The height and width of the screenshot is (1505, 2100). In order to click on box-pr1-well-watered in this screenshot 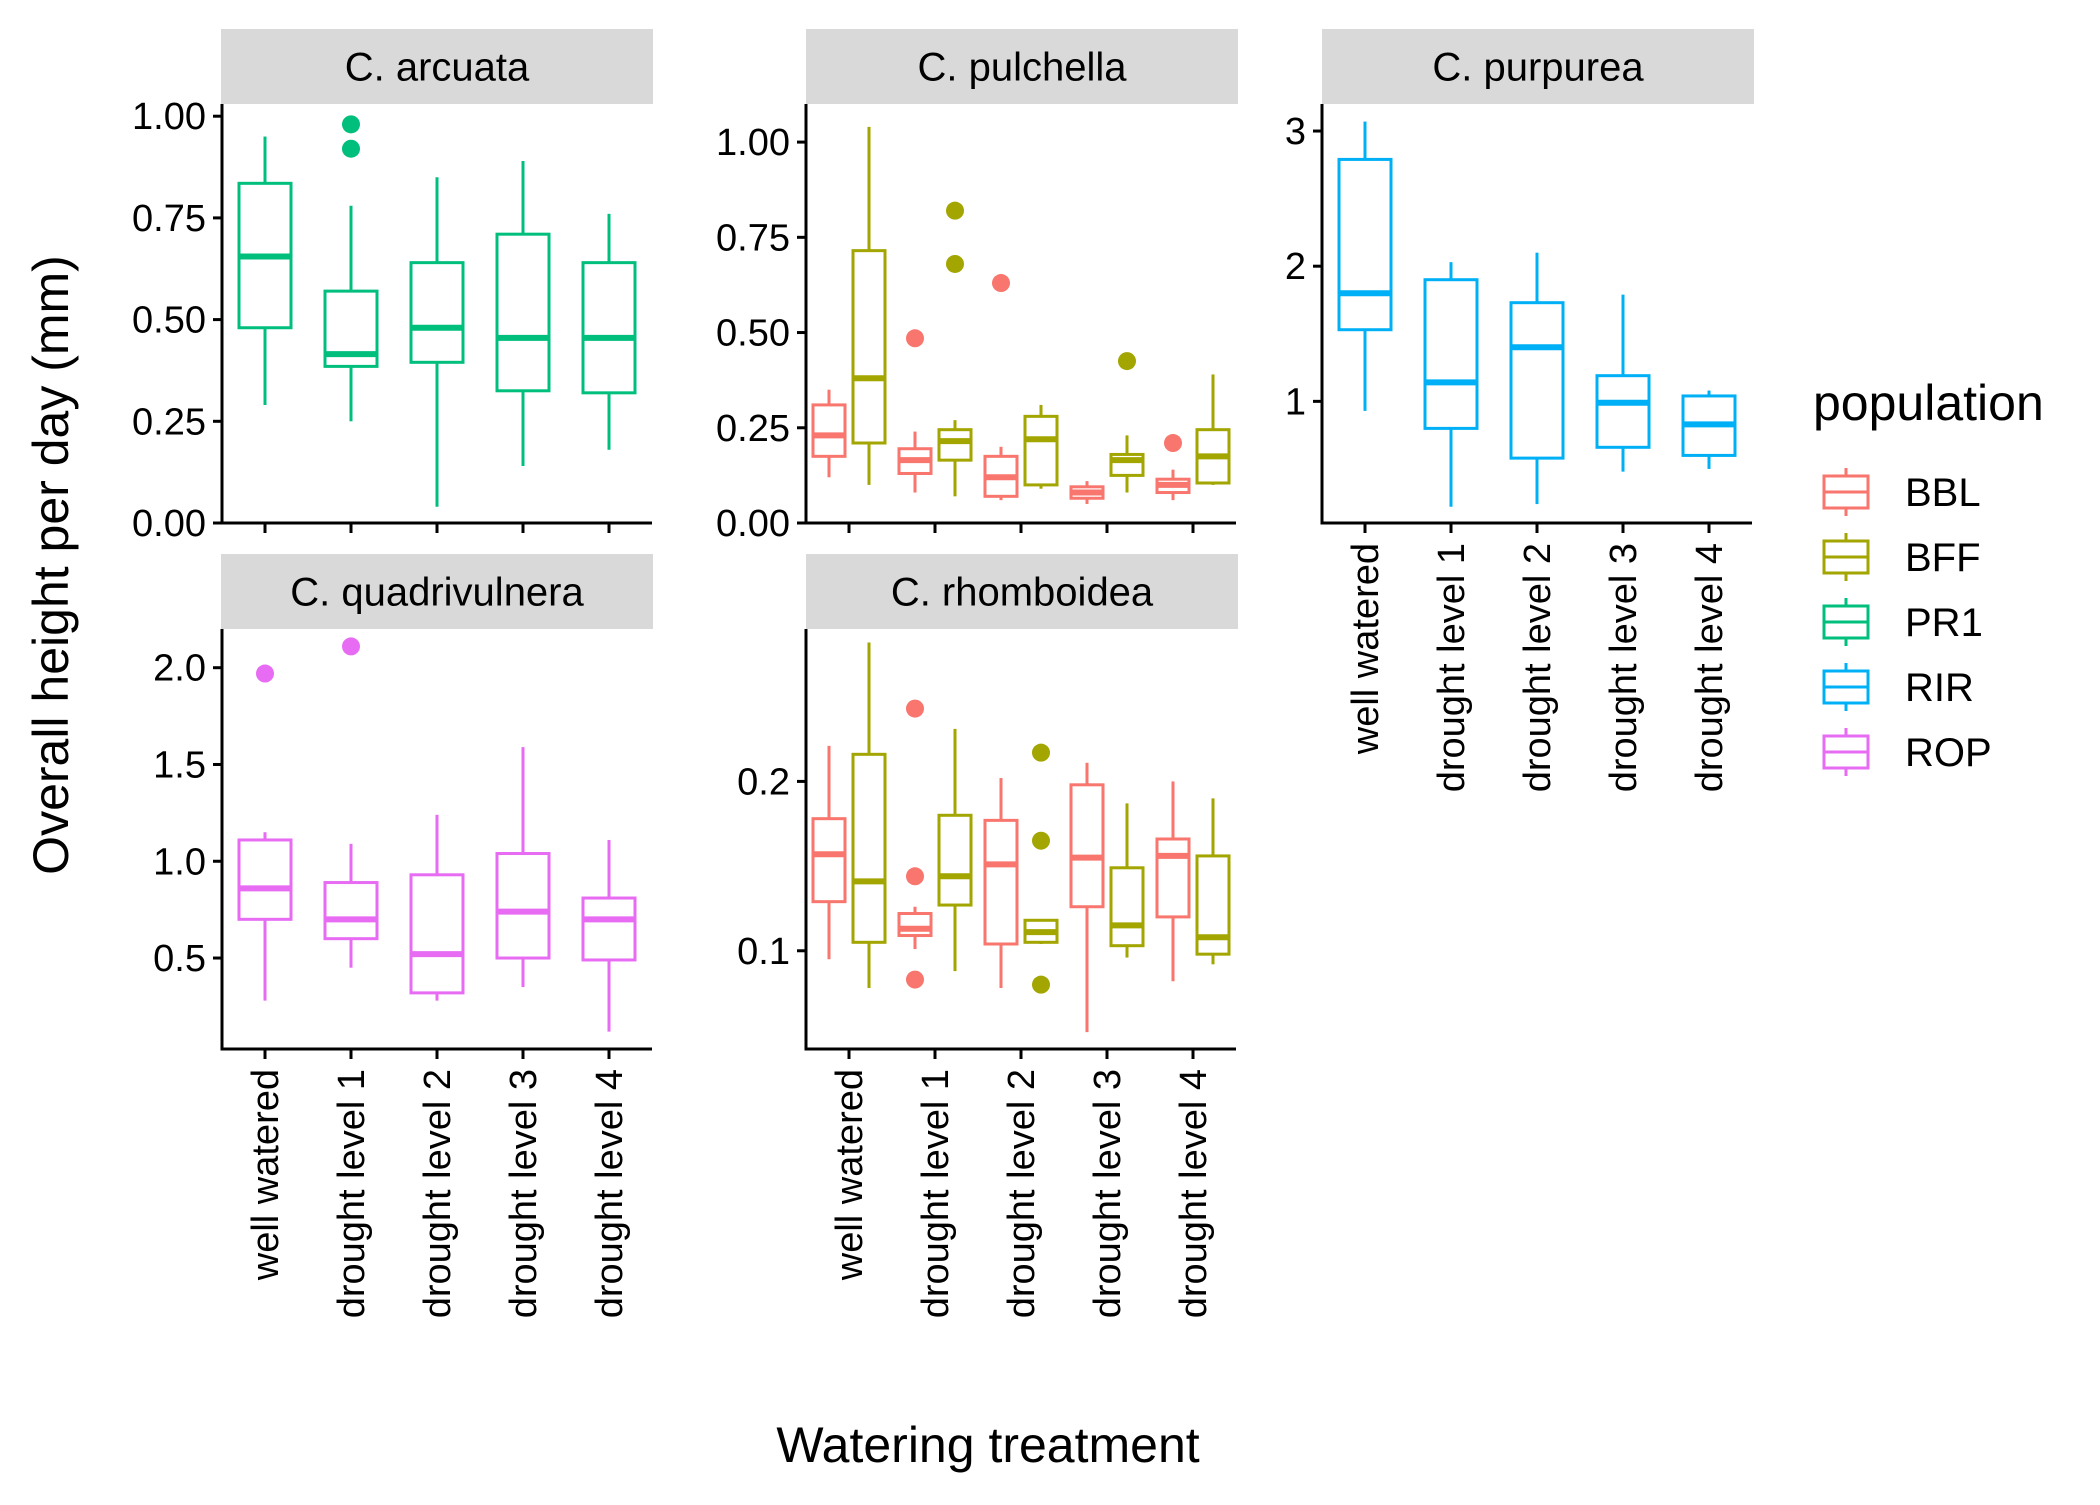, I will do `click(265, 271)`.